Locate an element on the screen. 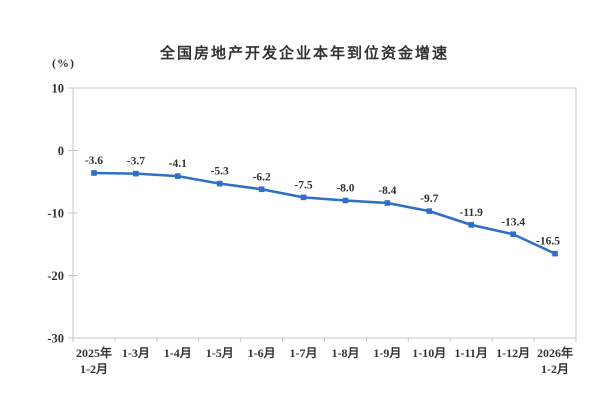  x-axis-category-label: 1-3月 is located at coordinates (136, 353).